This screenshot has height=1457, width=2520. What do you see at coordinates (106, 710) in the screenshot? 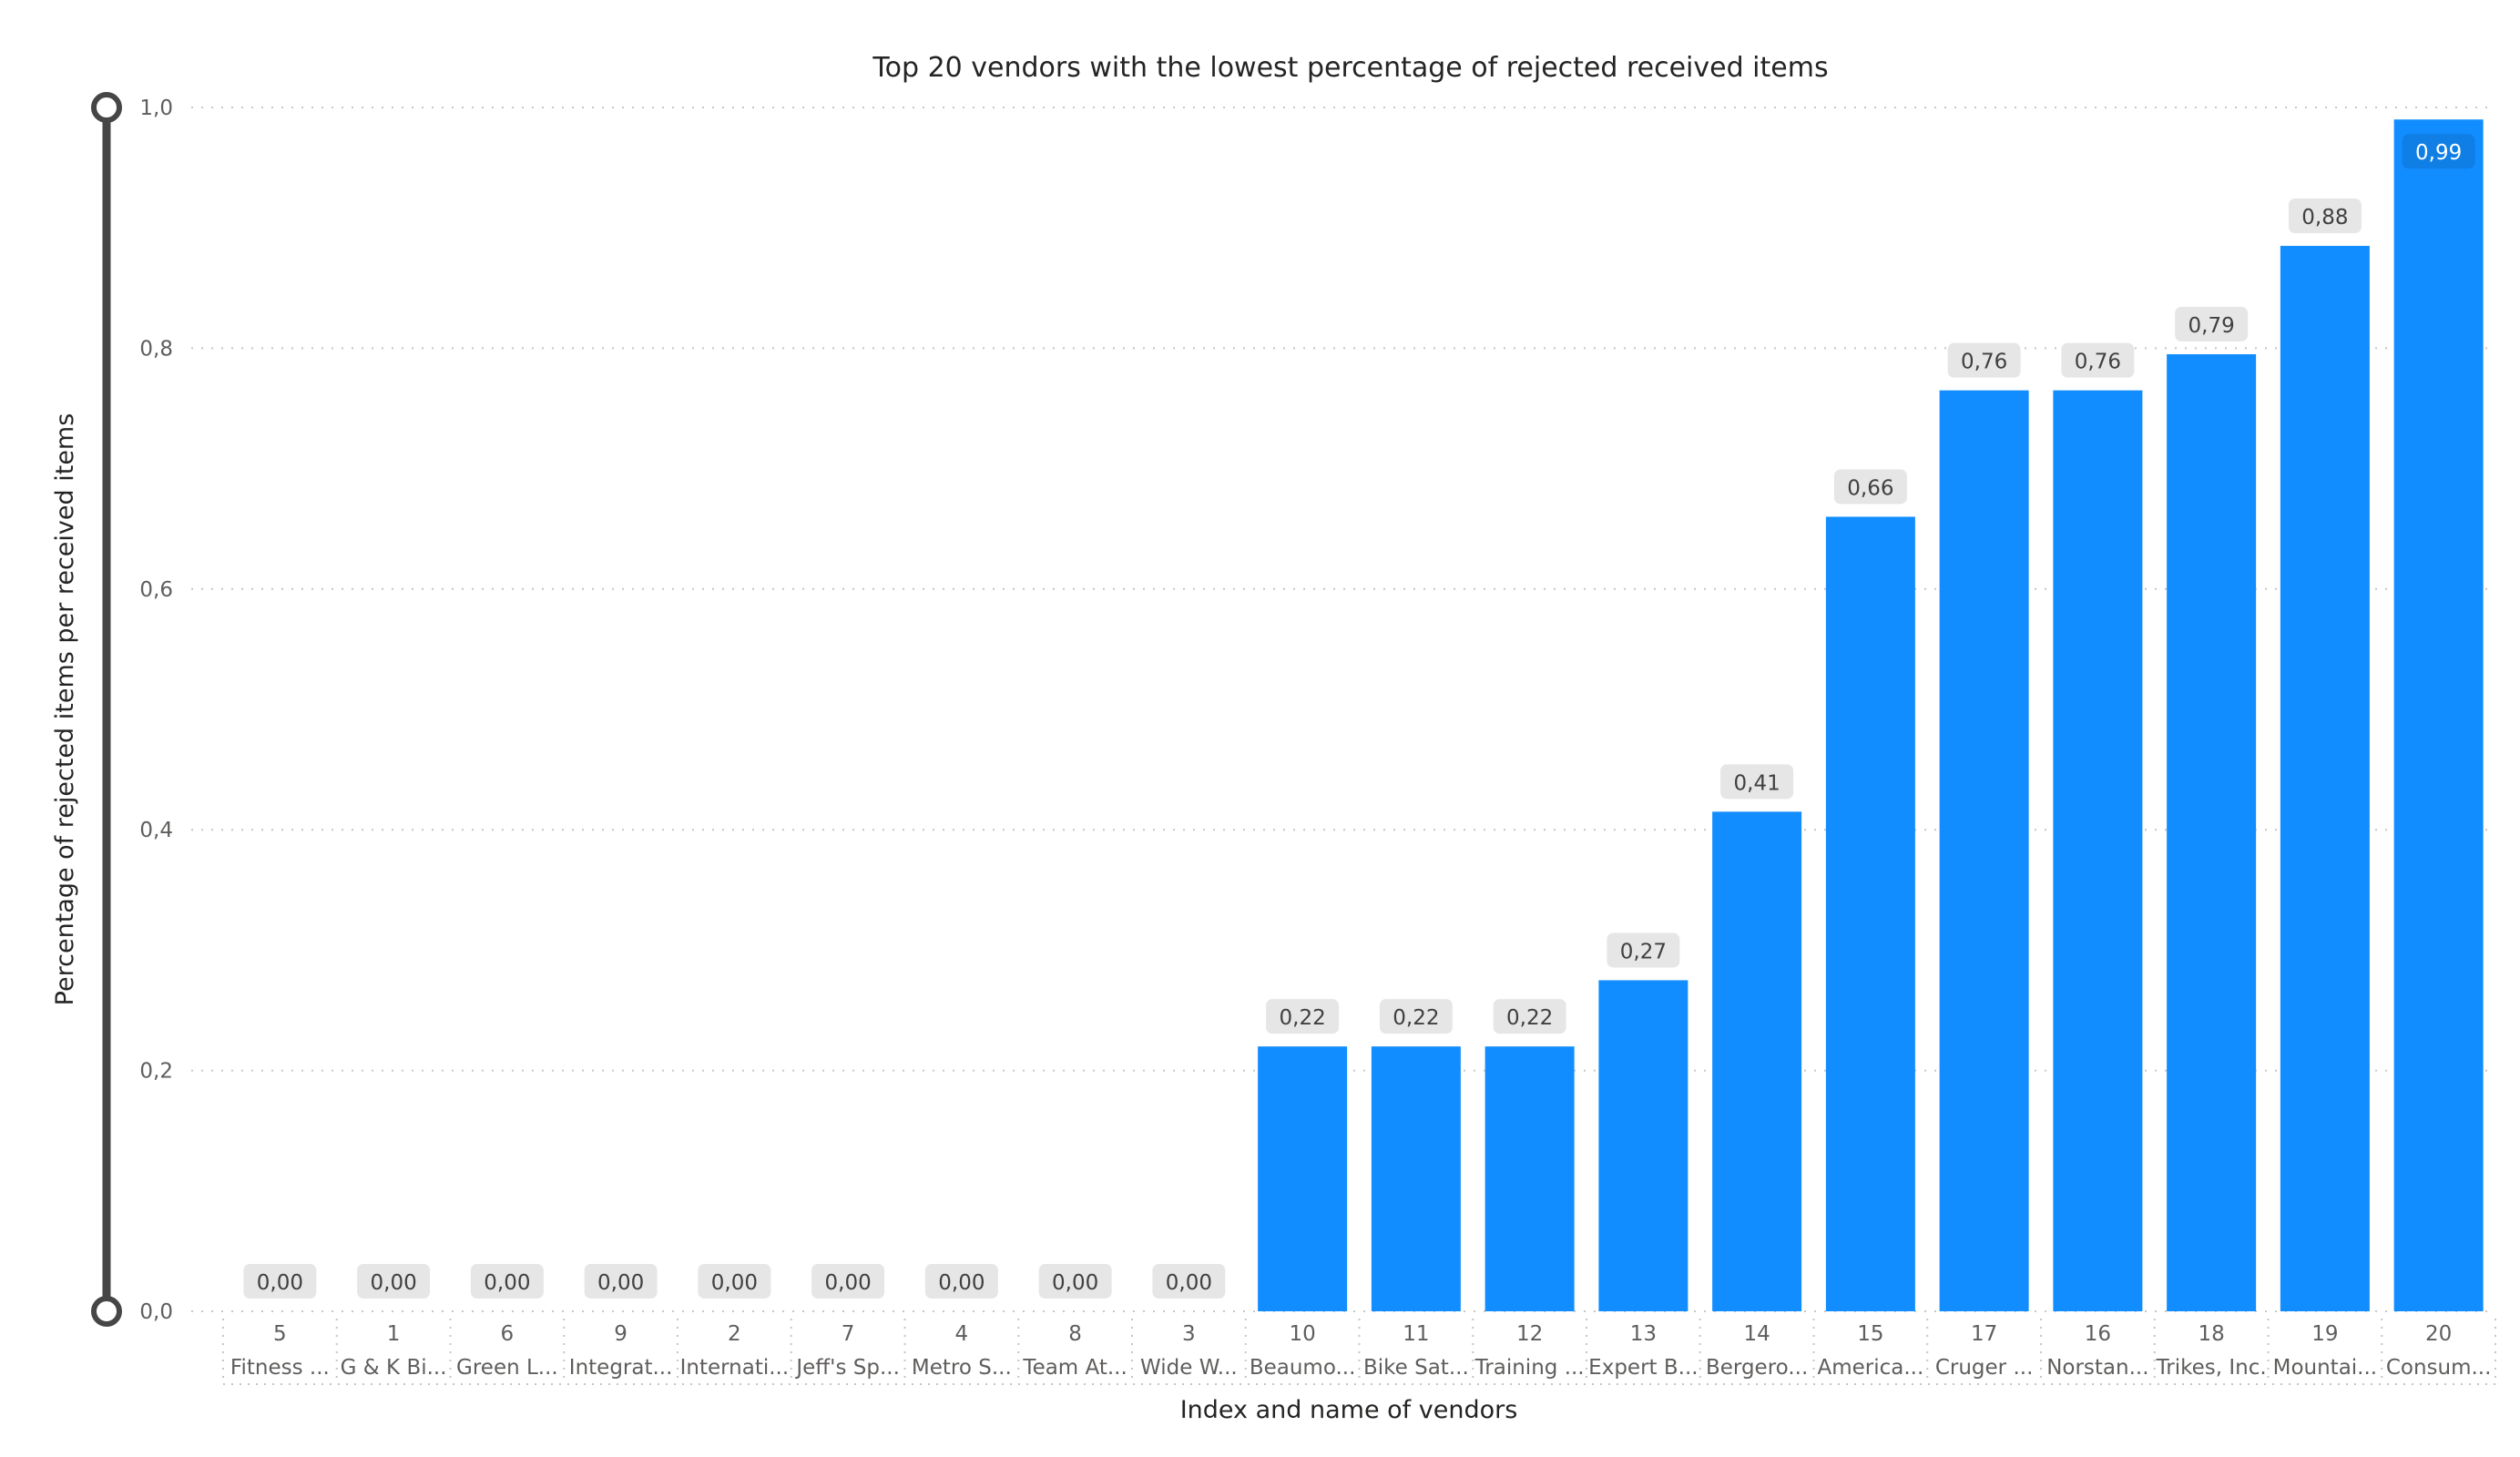
I see `y-axis-range-slider` at bounding box center [106, 710].